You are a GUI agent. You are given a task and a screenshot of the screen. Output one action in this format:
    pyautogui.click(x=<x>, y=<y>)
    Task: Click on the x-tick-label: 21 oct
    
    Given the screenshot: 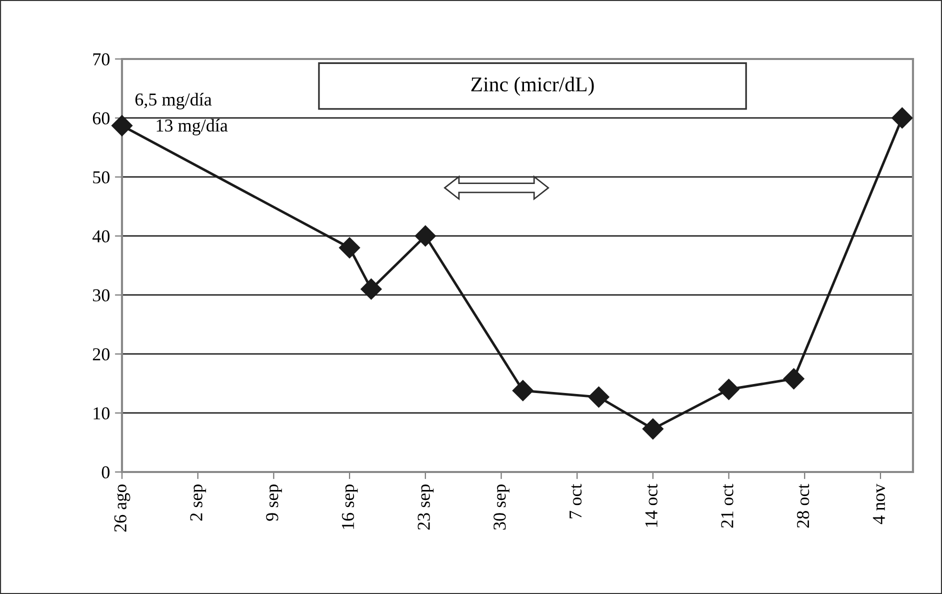 What is the action you would take?
    pyautogui.click(x=727, y=506)
    